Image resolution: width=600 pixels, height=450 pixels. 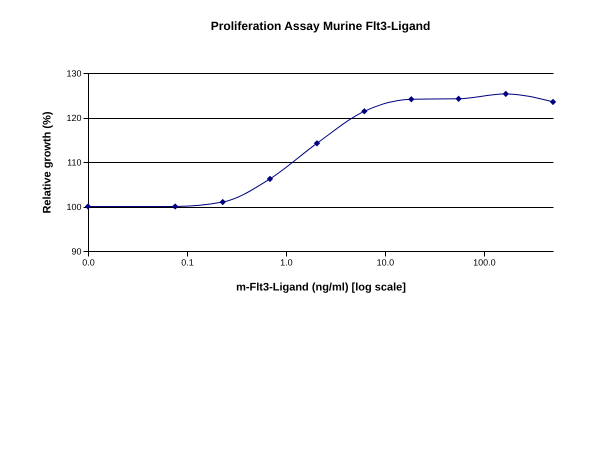 I want to click on y-tick-label: 120, so click(x=74, y=118).